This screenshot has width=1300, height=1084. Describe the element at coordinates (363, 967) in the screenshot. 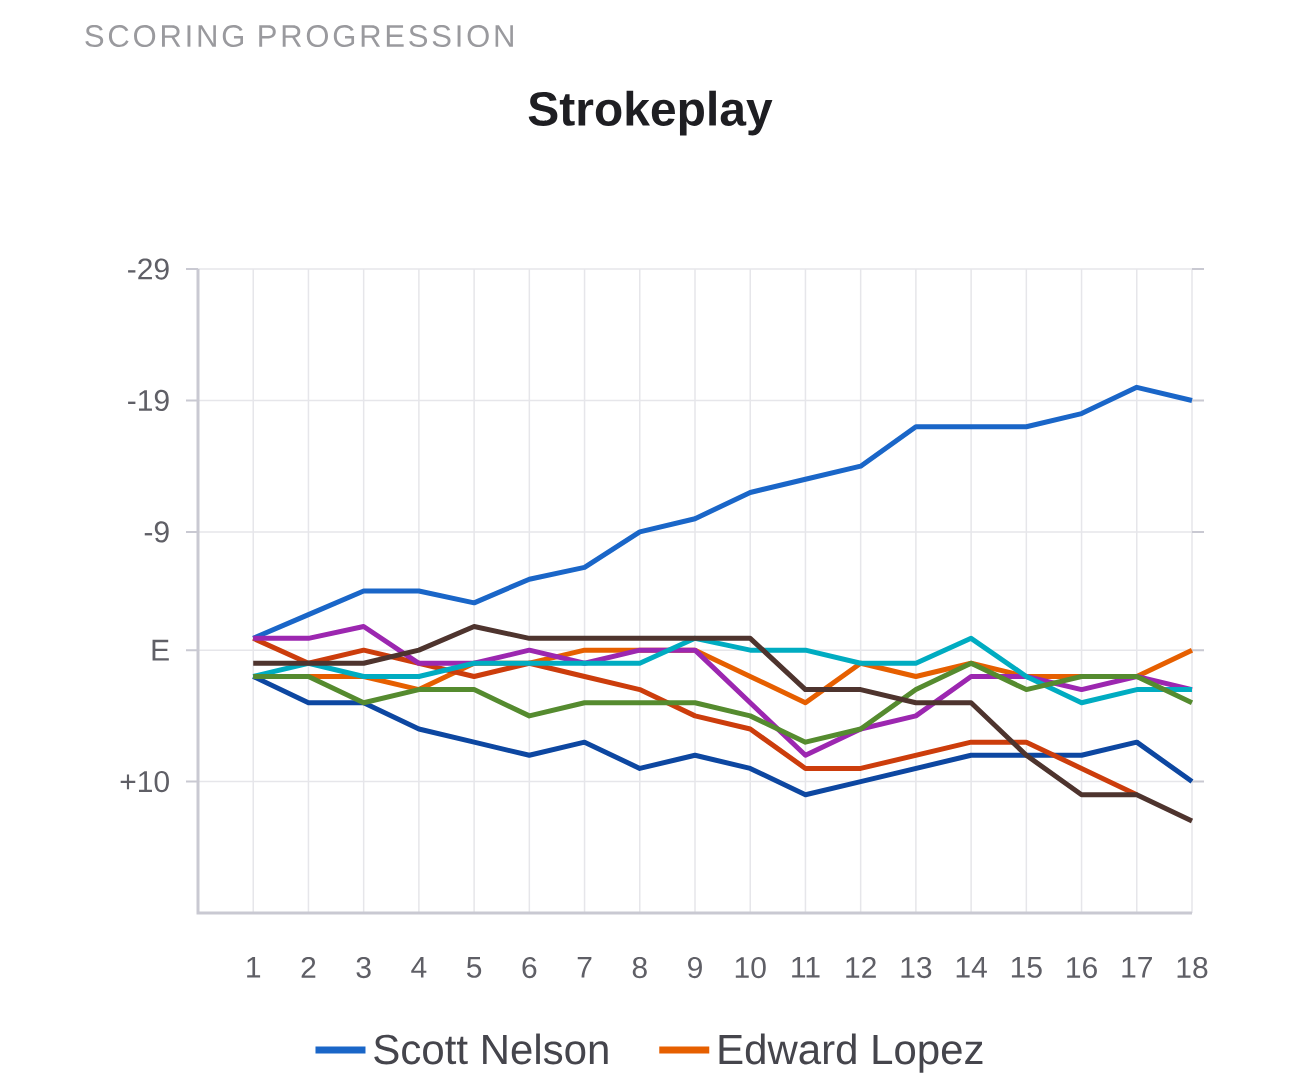

I see `x-tick-label: 3` at that location.